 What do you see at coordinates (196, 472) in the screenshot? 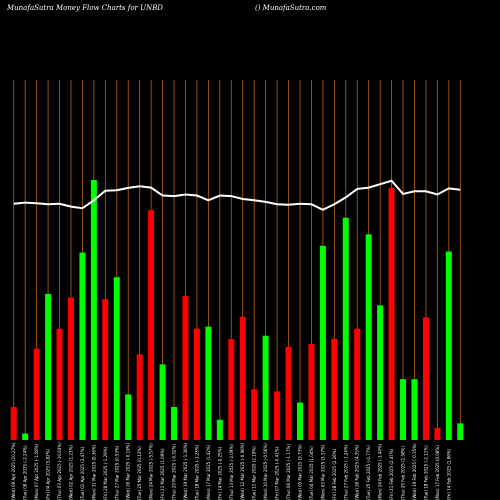
I see `x-tick-label: (Tue) 18 Mar 2025 (-1.23%)` at bounding box center [196, 472].